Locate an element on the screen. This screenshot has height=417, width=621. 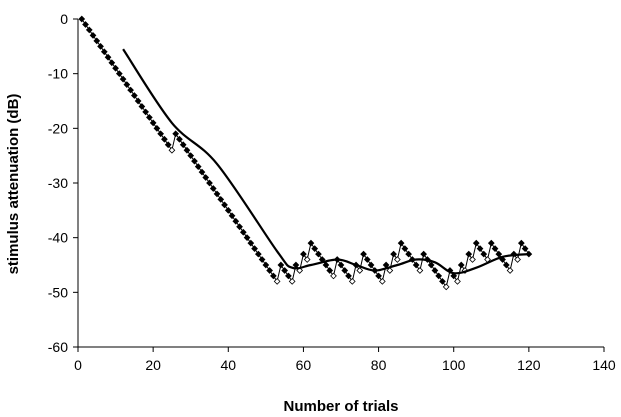
y-tick-label: -50 is located at coordinates (58, 292).